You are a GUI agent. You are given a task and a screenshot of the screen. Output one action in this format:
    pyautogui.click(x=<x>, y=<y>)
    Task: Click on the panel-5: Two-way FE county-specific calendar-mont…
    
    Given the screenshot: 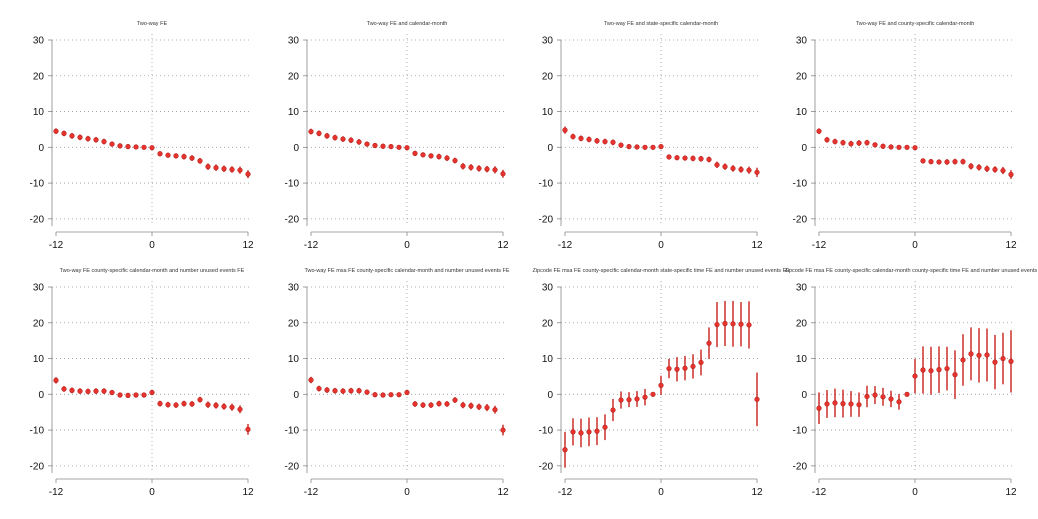 What is the action you would take?
    pyautogui.click(x=131, y=382)
    